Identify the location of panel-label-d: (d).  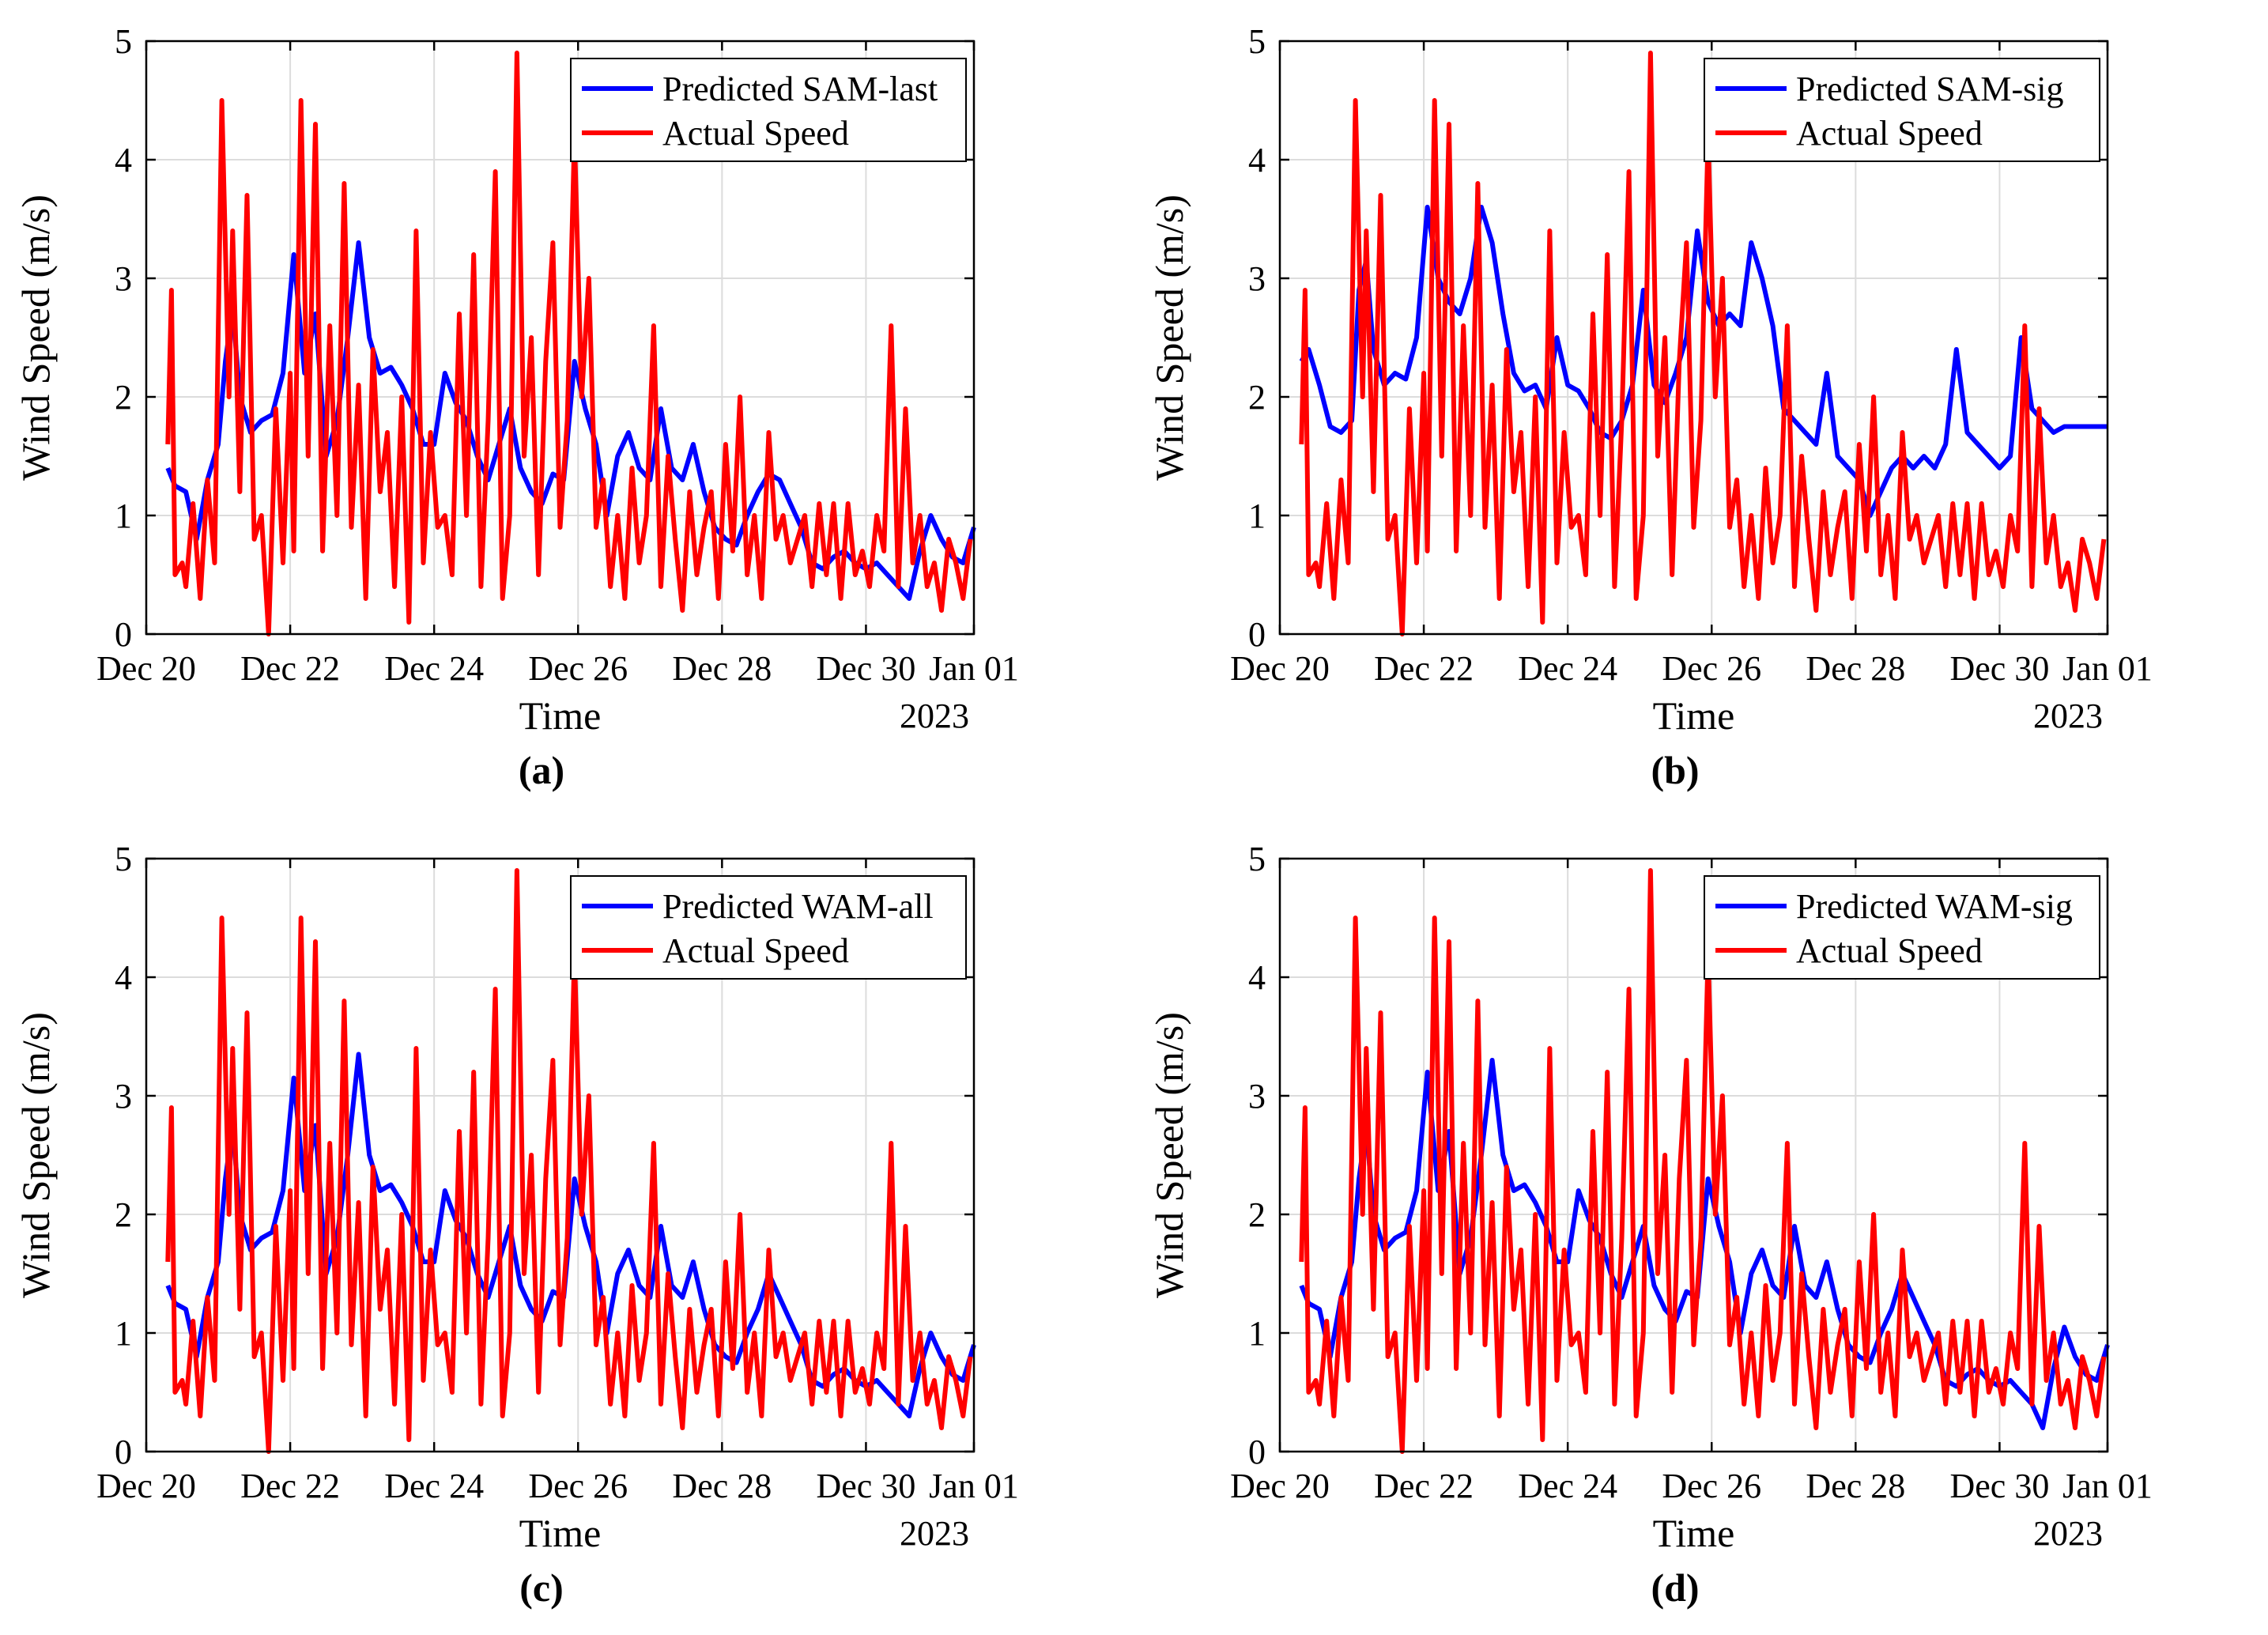
(1675, 1587).